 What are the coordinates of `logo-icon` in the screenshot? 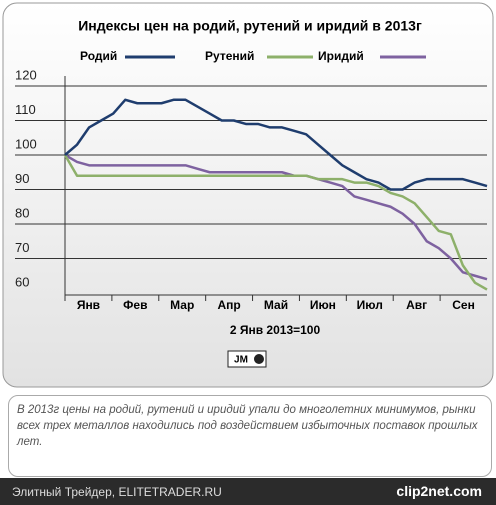 It's located at (259, 359).